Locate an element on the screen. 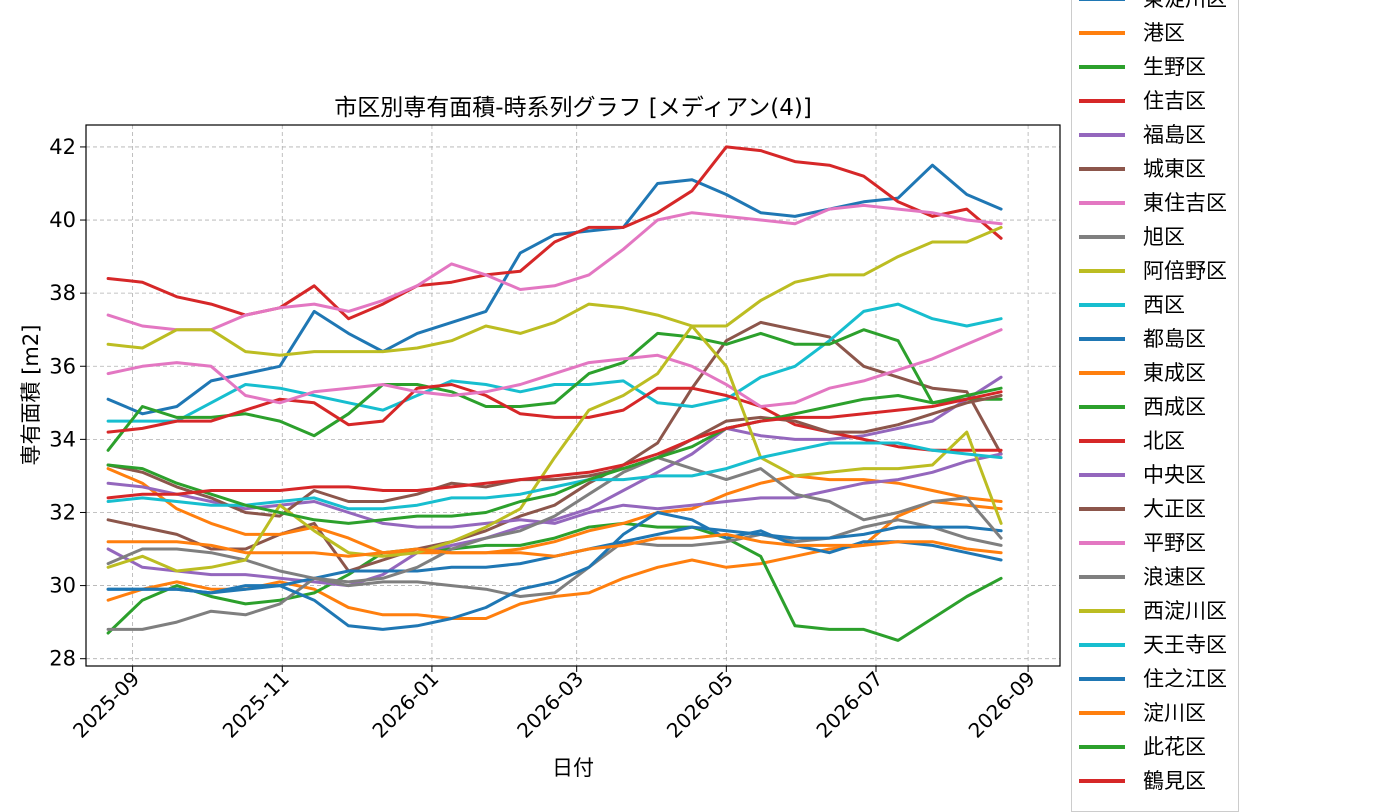 The width and height of the screenshot is (1400, 812). legend-item: 浪速区 is located at coordinates (1155, 582).